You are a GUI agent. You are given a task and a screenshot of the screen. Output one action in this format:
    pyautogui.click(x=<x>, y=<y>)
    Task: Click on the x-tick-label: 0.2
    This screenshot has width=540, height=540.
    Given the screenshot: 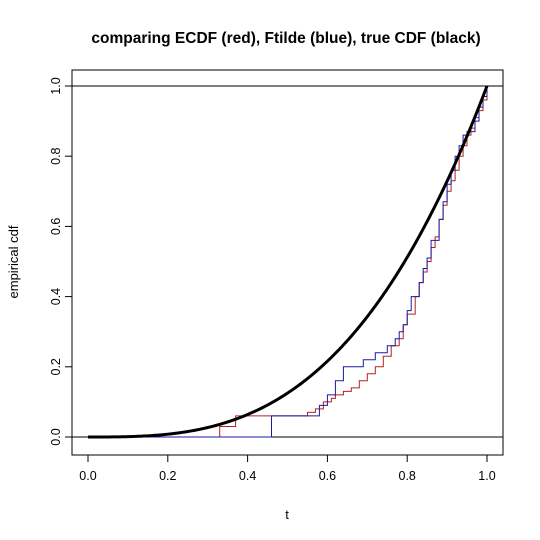 What is the action you would take?
    pyautogui.click(x=167, y=476)
    